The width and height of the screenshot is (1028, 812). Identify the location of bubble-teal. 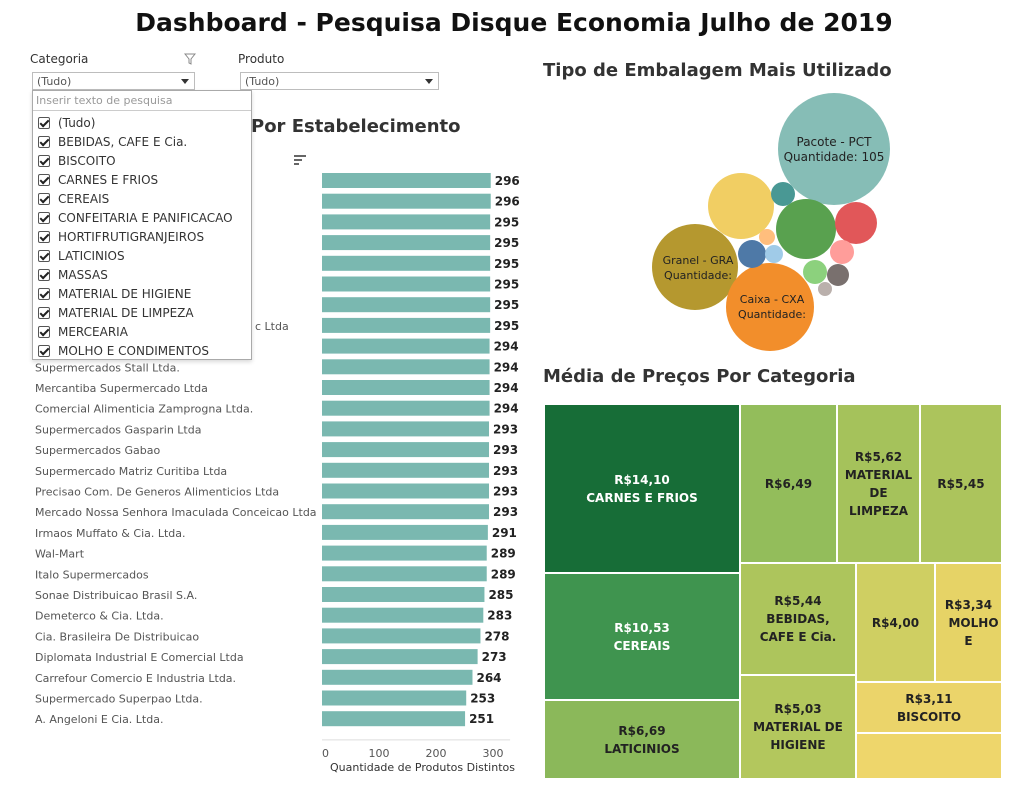
(783, 194).